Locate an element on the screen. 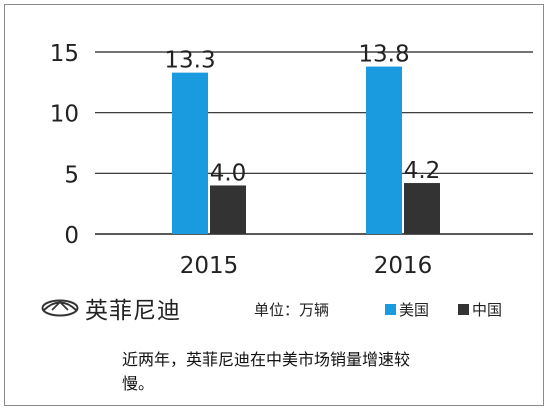 The width and height of the screenshot is (550, 412). unit-label: 单位：万辆 is located at coordinates (292, 310).